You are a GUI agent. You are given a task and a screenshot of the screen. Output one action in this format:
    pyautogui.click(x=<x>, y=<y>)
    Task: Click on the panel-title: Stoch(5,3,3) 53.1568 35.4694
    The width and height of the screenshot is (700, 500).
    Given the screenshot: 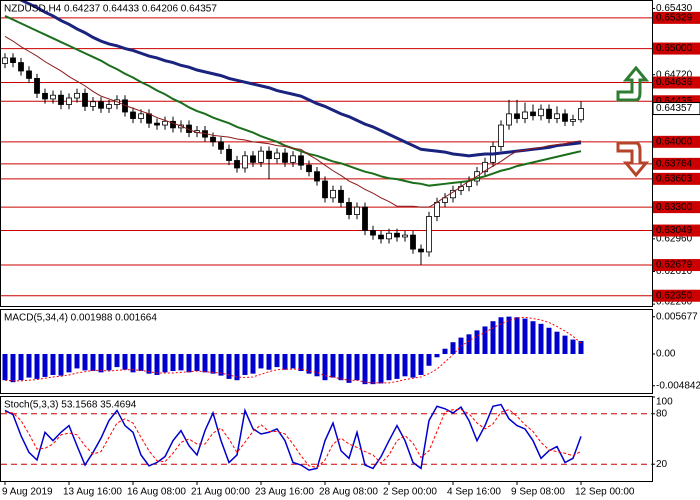 What is the action you would take?
    pyautogui.click(x=70, y=405)
    